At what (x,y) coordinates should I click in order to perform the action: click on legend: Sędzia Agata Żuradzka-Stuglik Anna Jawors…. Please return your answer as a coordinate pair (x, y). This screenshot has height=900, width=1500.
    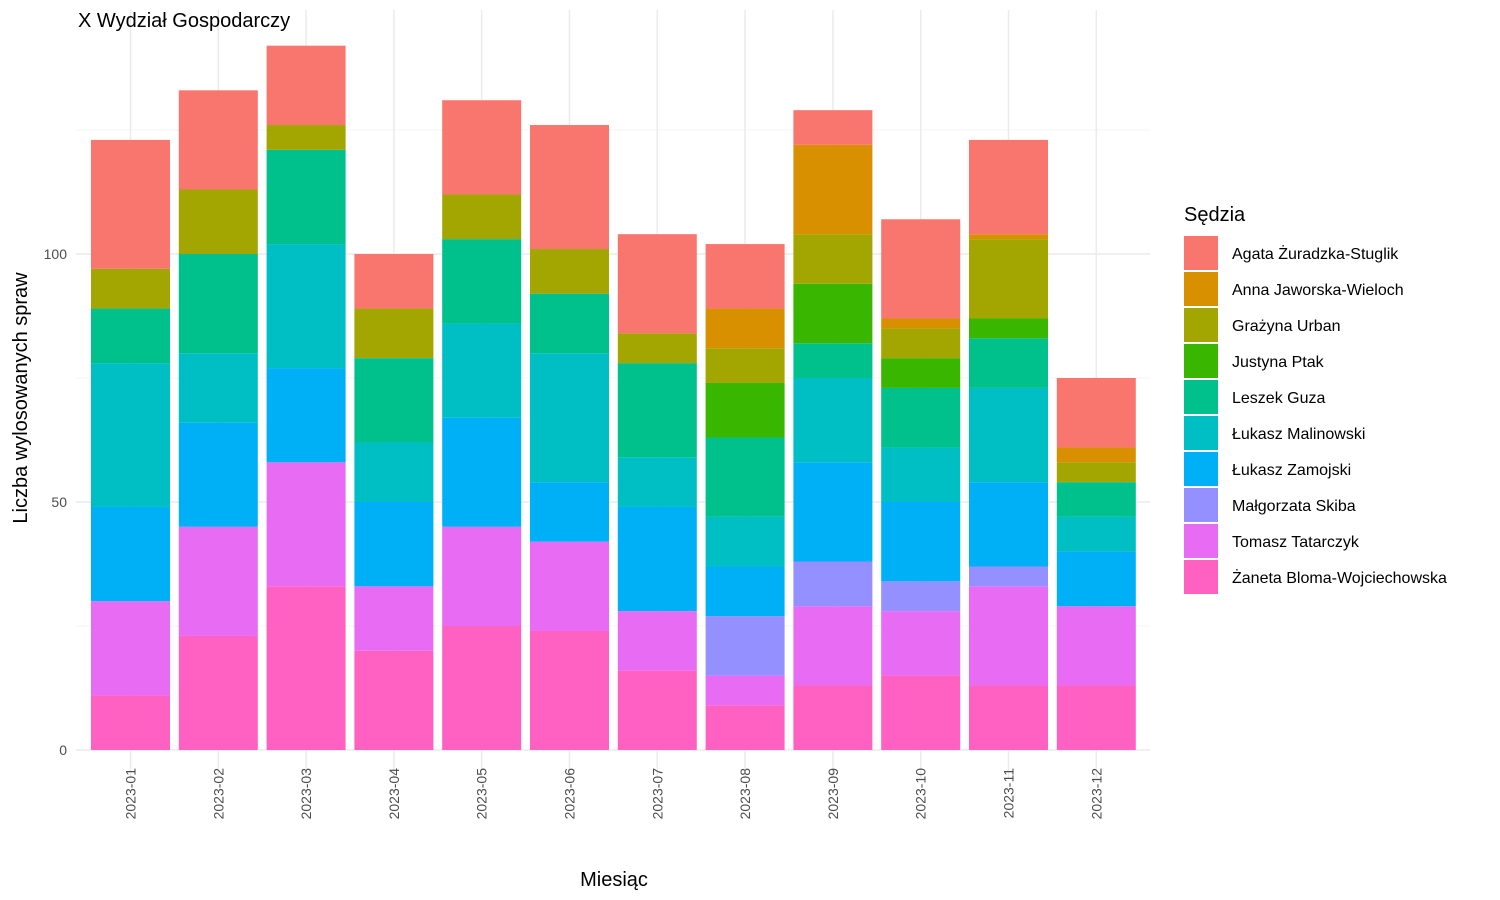
    Looking at the image, I should click on (1315, 399).